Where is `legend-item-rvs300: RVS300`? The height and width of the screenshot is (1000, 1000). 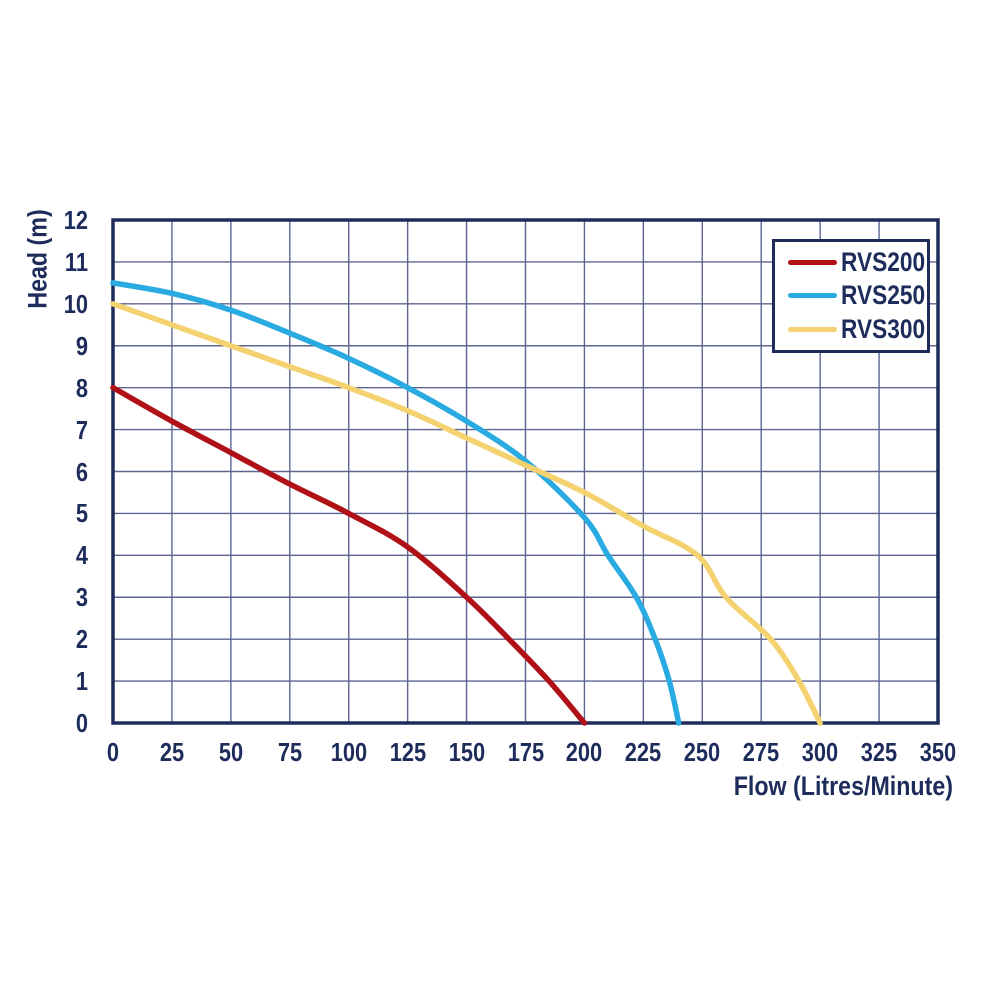 legend-item-rvs300: RVS300 is located at coordinates (851, 328).